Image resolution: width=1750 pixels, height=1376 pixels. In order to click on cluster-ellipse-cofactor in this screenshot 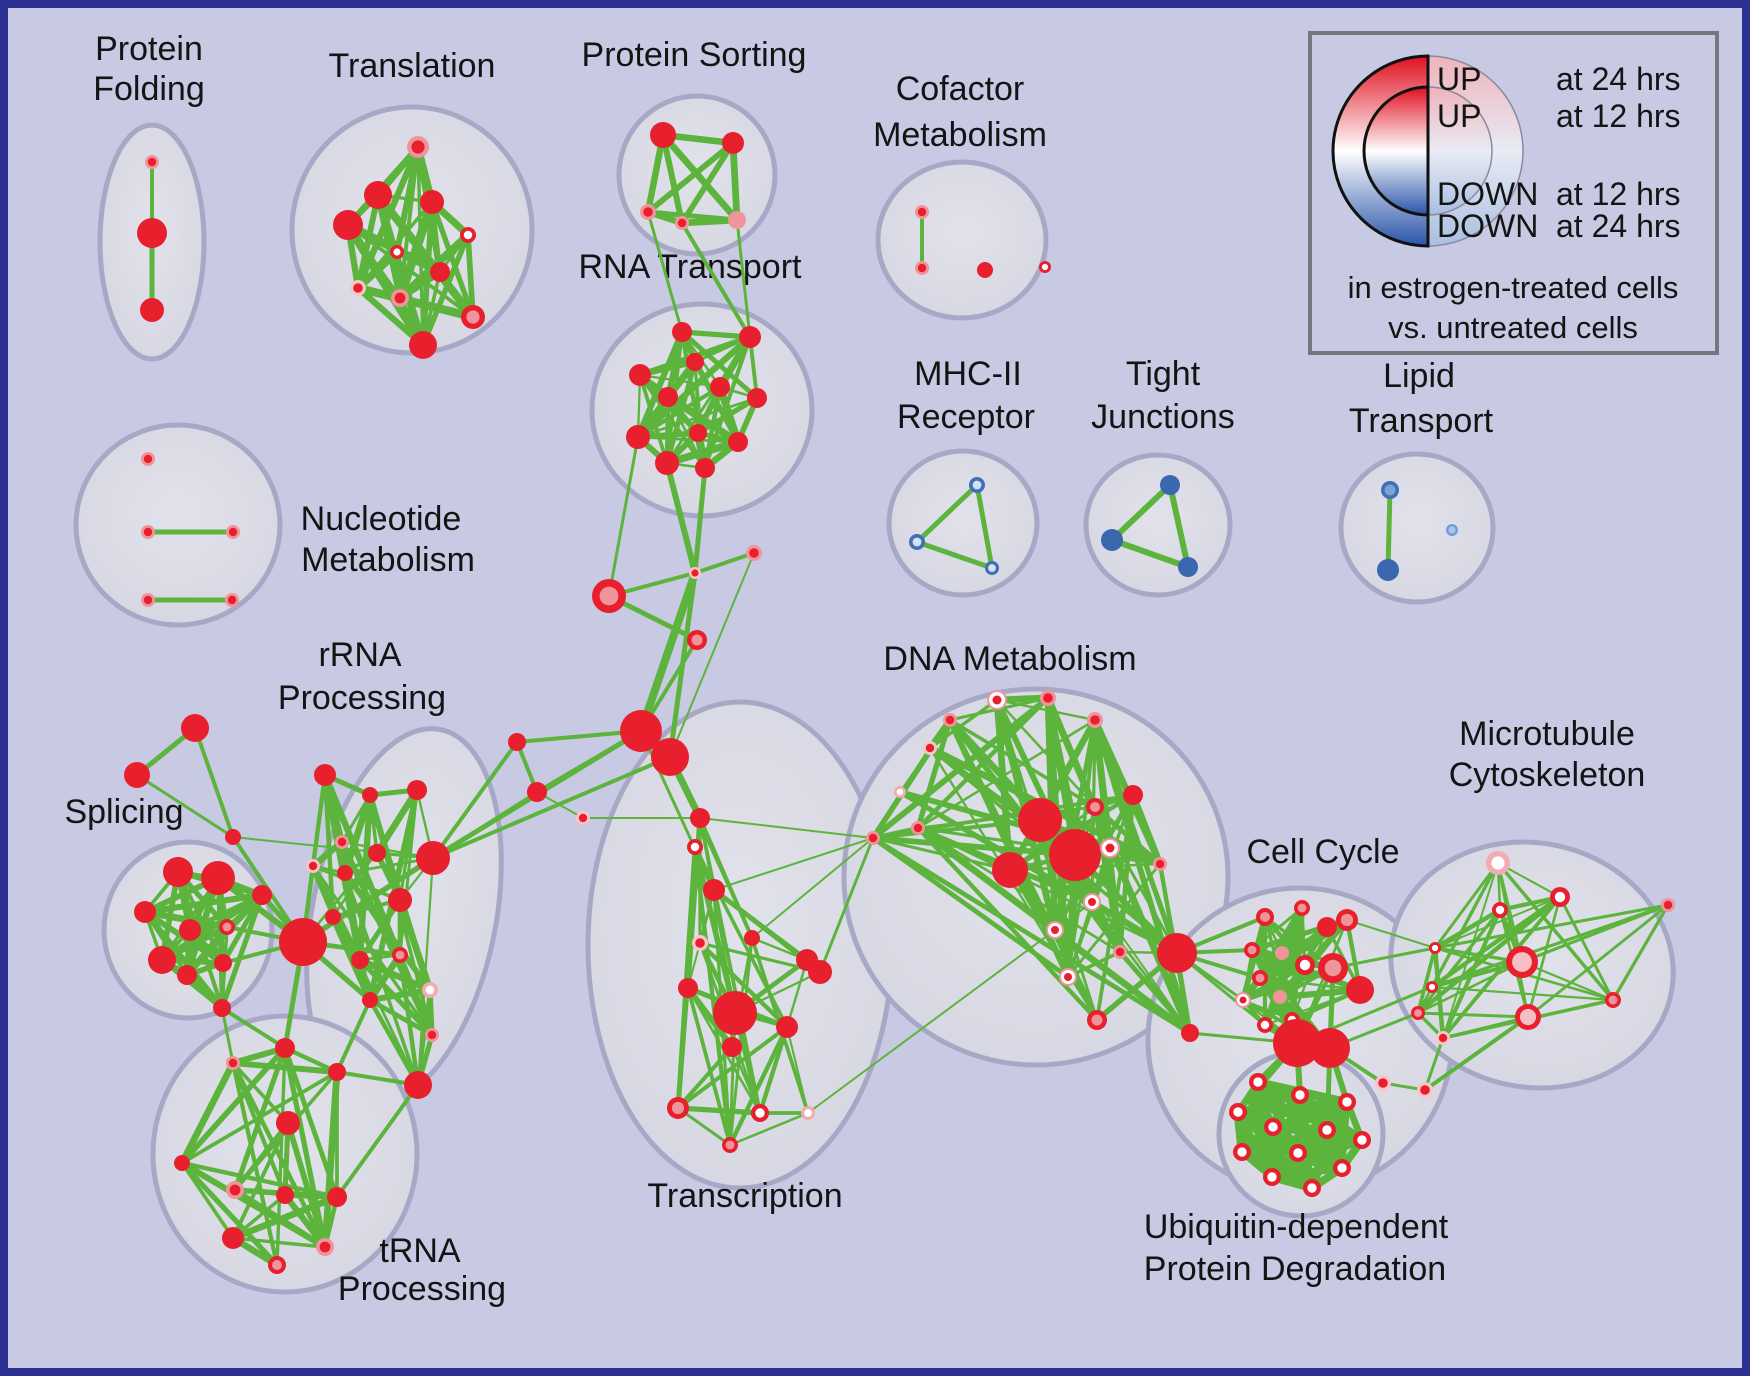, I will do `click(962, 240)`.